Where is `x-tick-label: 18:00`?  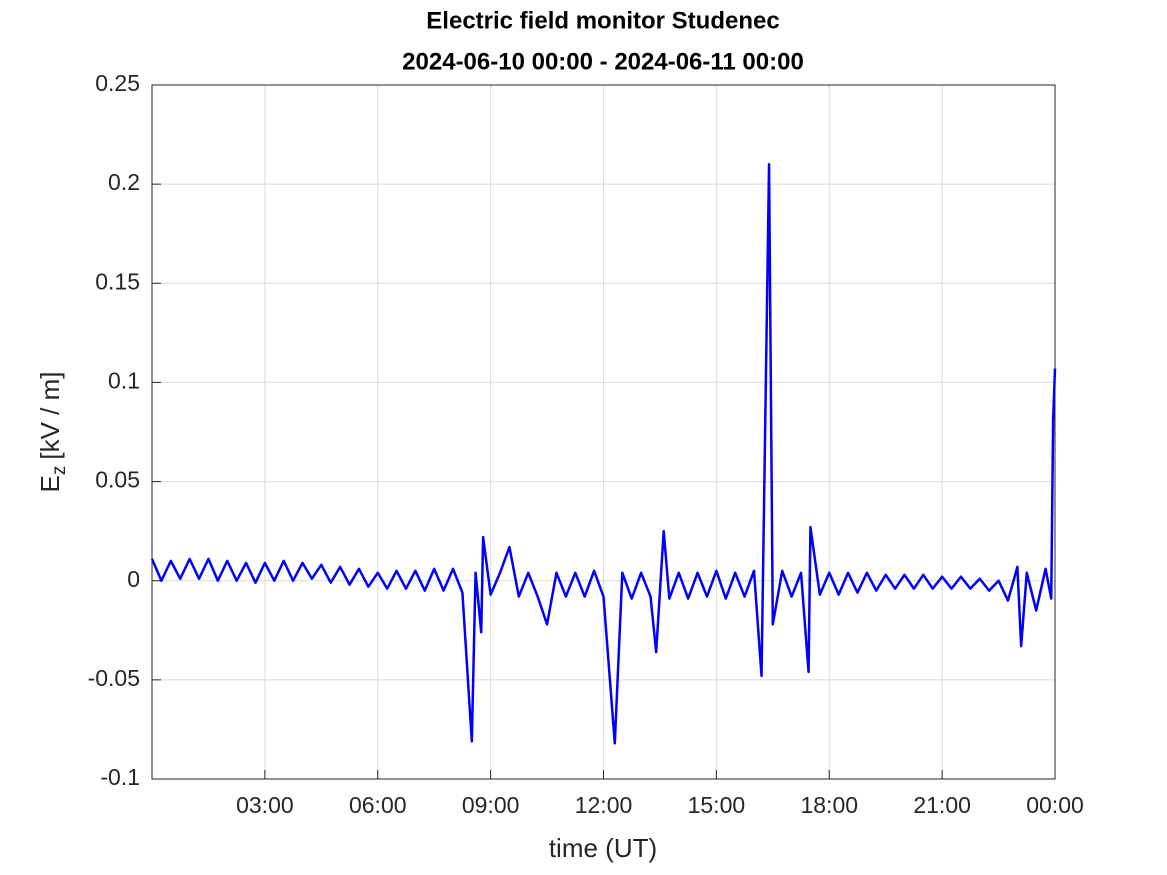 x-tick-label: 18:00 is located at coordinates (829, 805).